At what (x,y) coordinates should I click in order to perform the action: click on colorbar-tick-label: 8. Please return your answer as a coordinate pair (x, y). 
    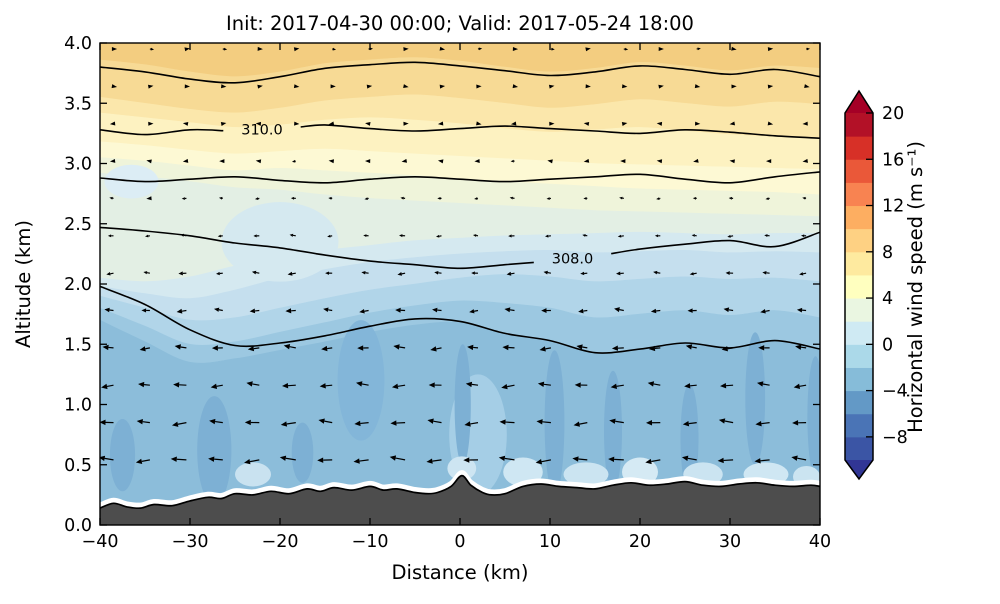
    Looking at the image, I should click on (887, 253).